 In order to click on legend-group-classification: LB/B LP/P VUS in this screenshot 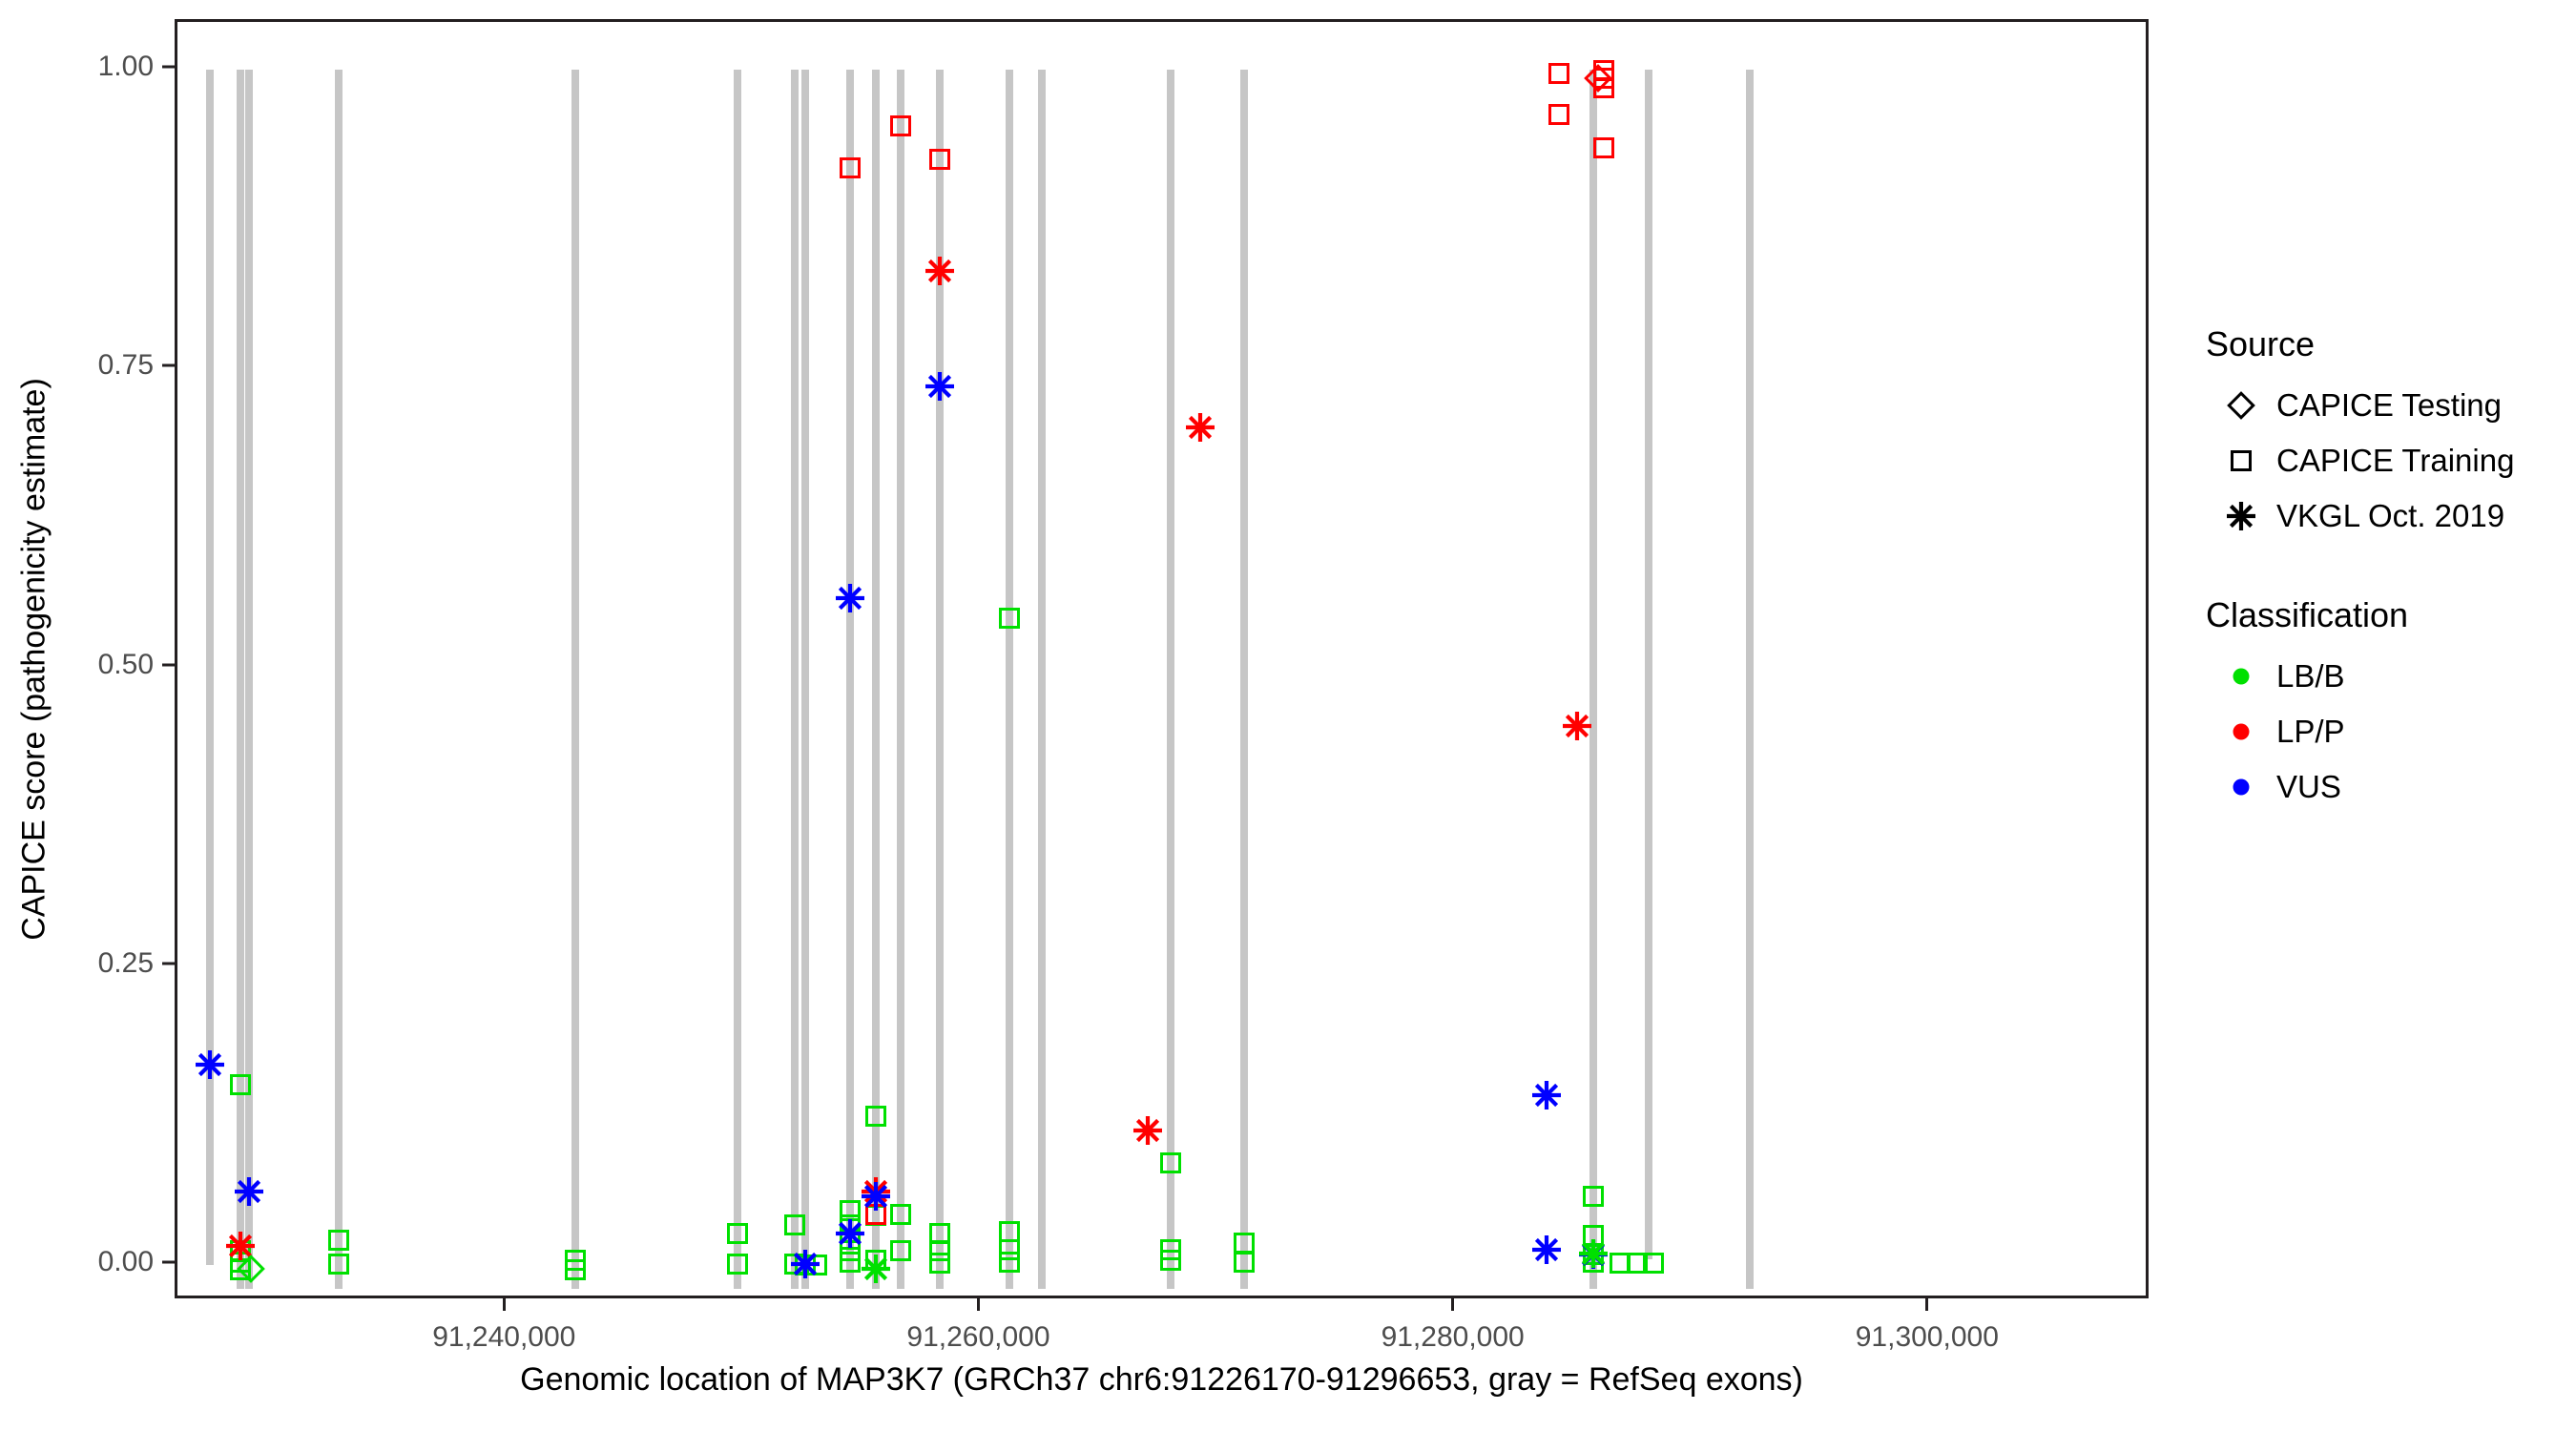, I will do `click(2387, 732)`.